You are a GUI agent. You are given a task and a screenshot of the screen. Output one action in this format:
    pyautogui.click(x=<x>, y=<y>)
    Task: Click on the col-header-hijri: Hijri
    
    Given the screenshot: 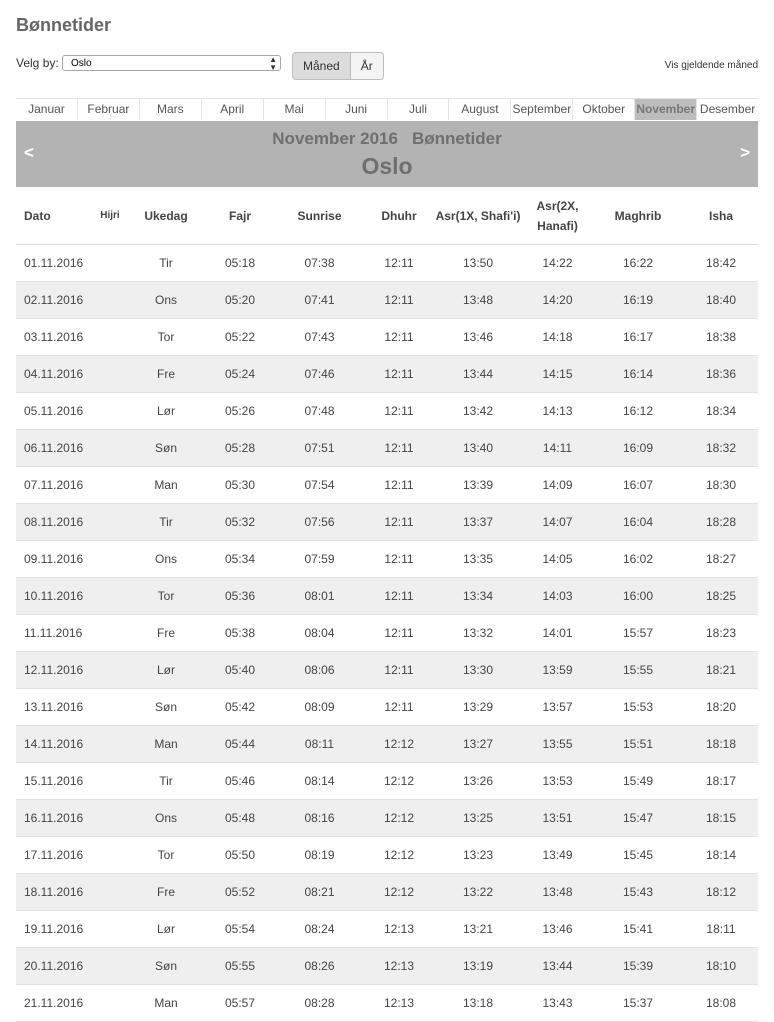 What is the action you would take?
    pyautogui.click(x=110, y=216)
    